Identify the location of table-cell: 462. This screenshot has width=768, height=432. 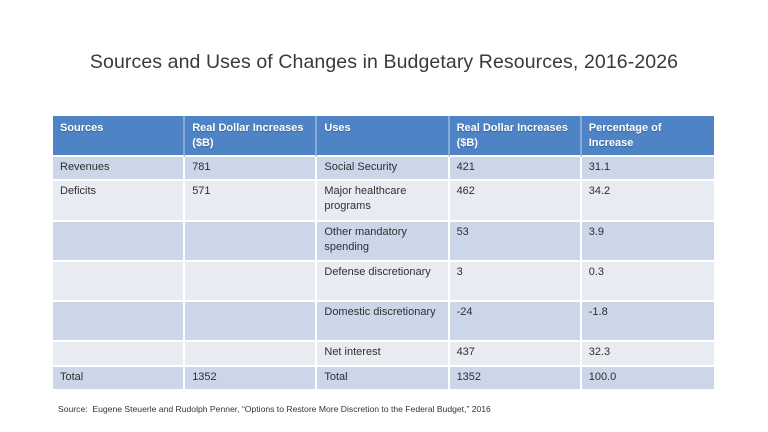
(515, 201).